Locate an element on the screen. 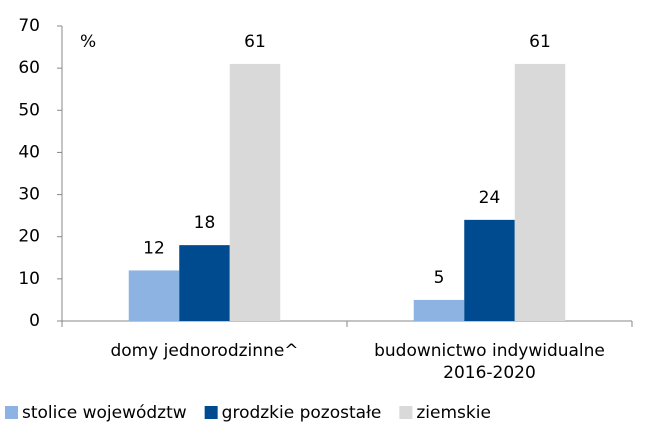 The width and height of the screenshot is (661, 427). legend-label: ziemskie is located at coordinates (453, 413).